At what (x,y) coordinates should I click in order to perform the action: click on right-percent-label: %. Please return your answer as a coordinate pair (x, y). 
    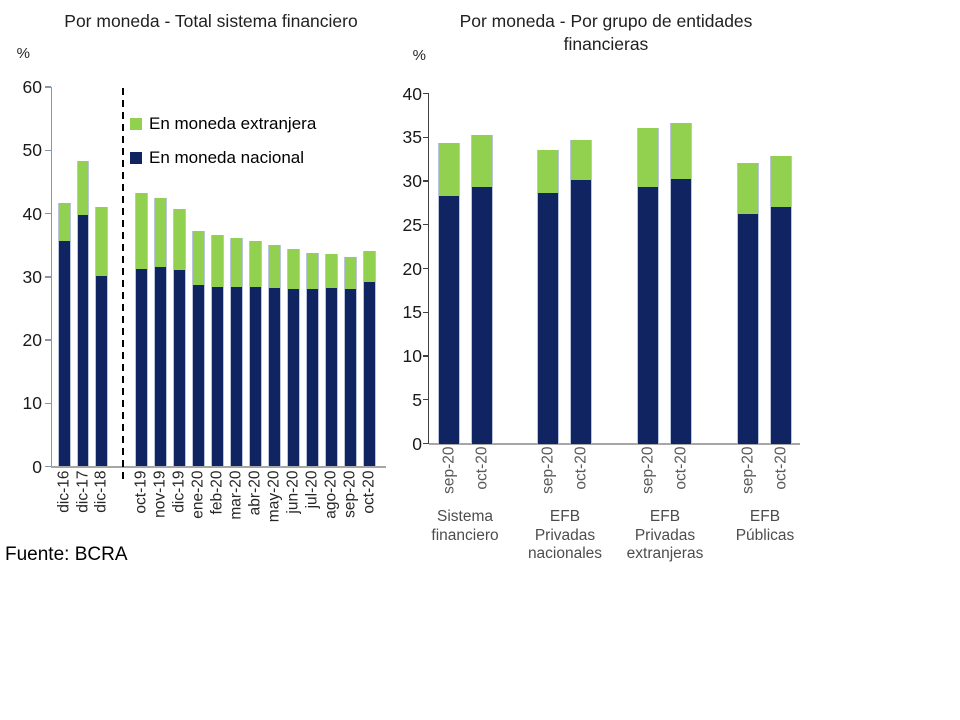
    Looking at the image, I should click on (419, 55).